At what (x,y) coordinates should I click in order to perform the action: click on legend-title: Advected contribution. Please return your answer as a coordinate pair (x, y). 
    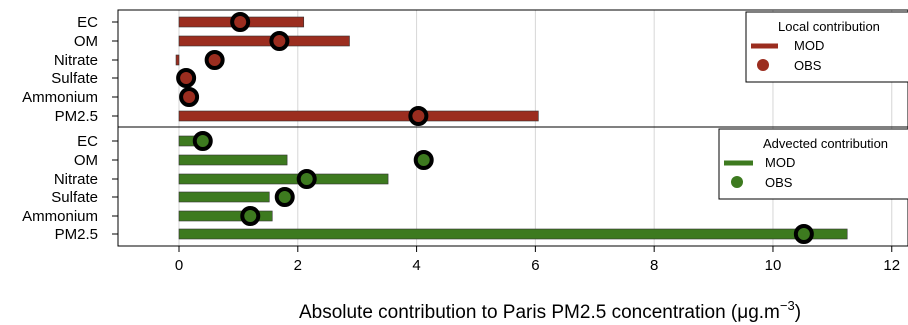
    Looking at the image, I should click on (825, 143).